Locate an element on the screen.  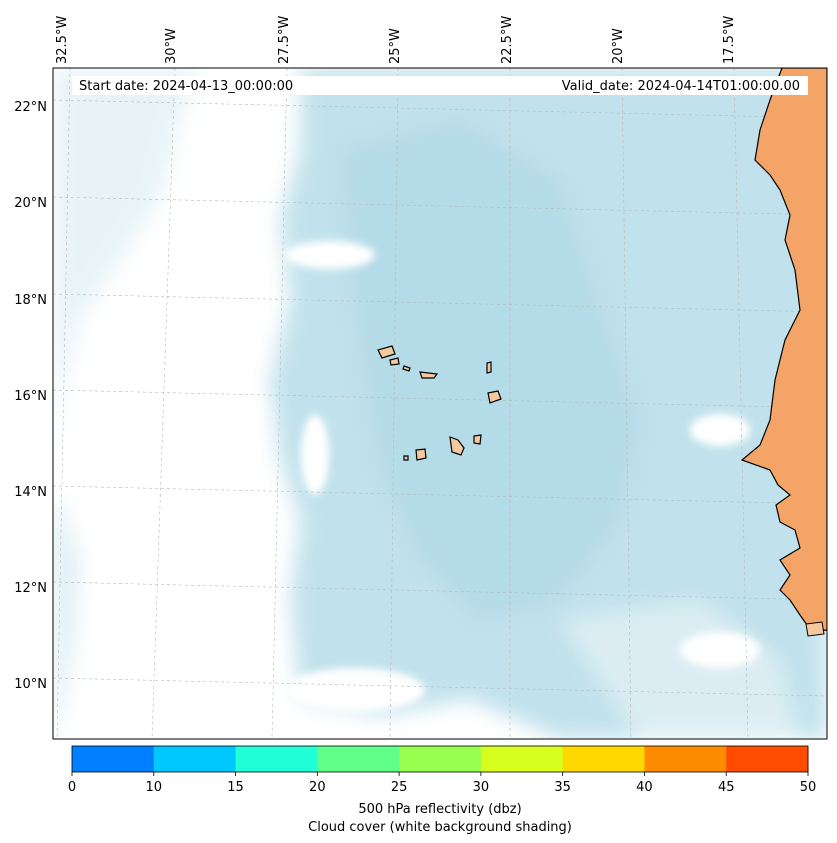
colorbar-tick-label: 15 is located at coordinates (235, 787).